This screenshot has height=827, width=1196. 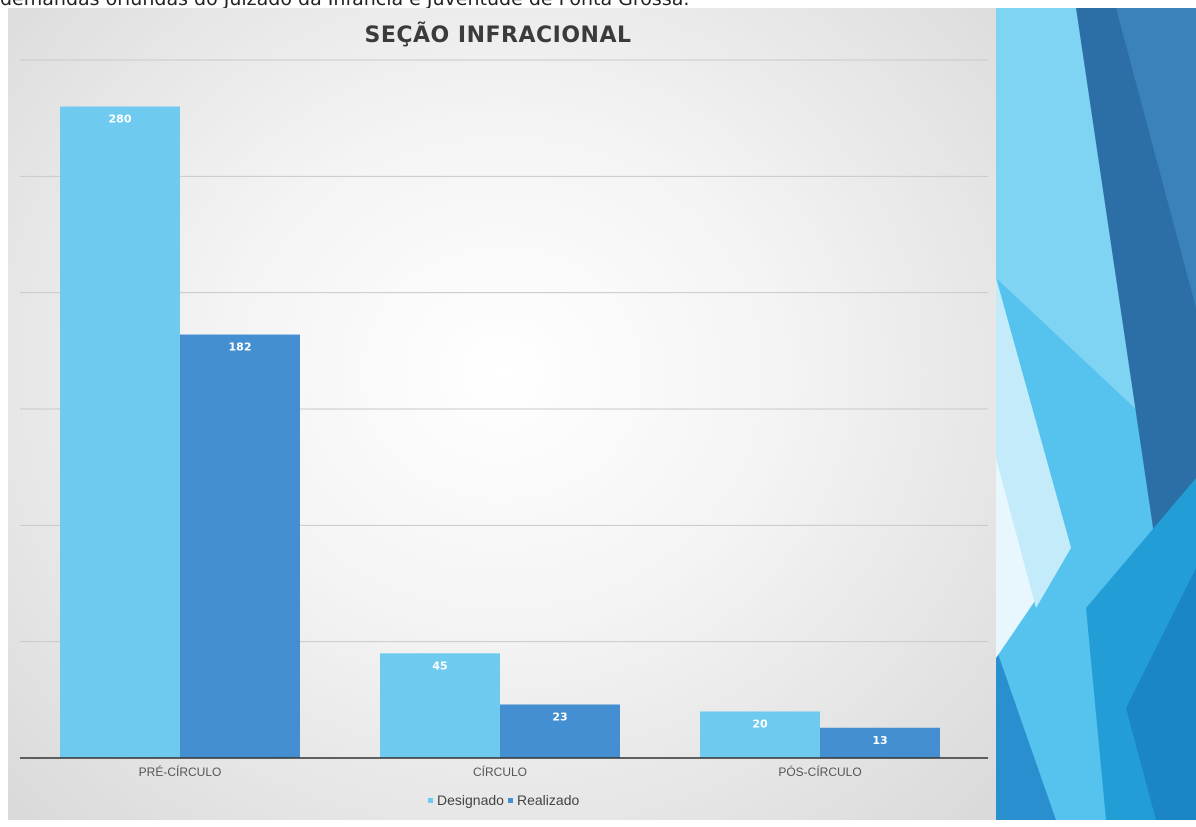 What do you see at coordinates (498, 35) in the screenshot?
I see `chart-title: SEÇÃO INFRACIONAL` at bounding box center [498, 35].